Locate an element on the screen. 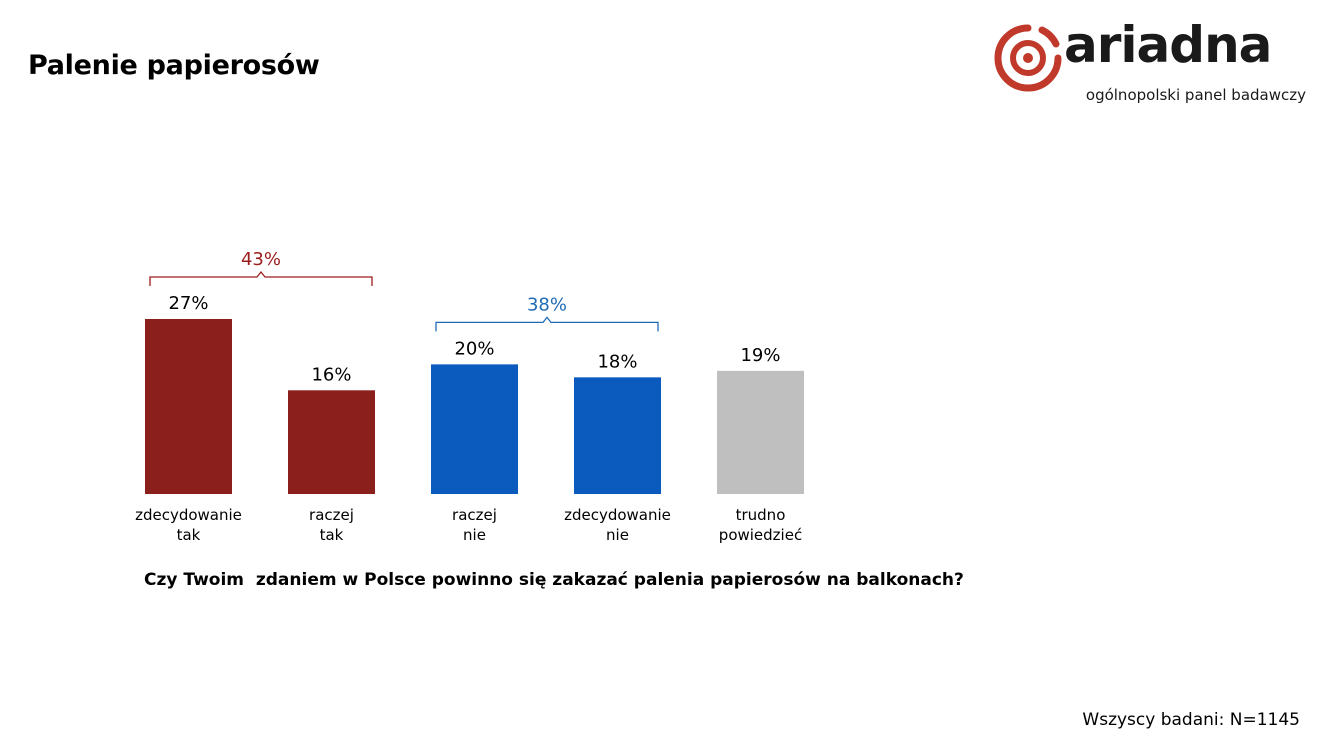 This screenshot has height=745, width=1333. category-label-2-0: raczej is located at coordinates (474, 515).